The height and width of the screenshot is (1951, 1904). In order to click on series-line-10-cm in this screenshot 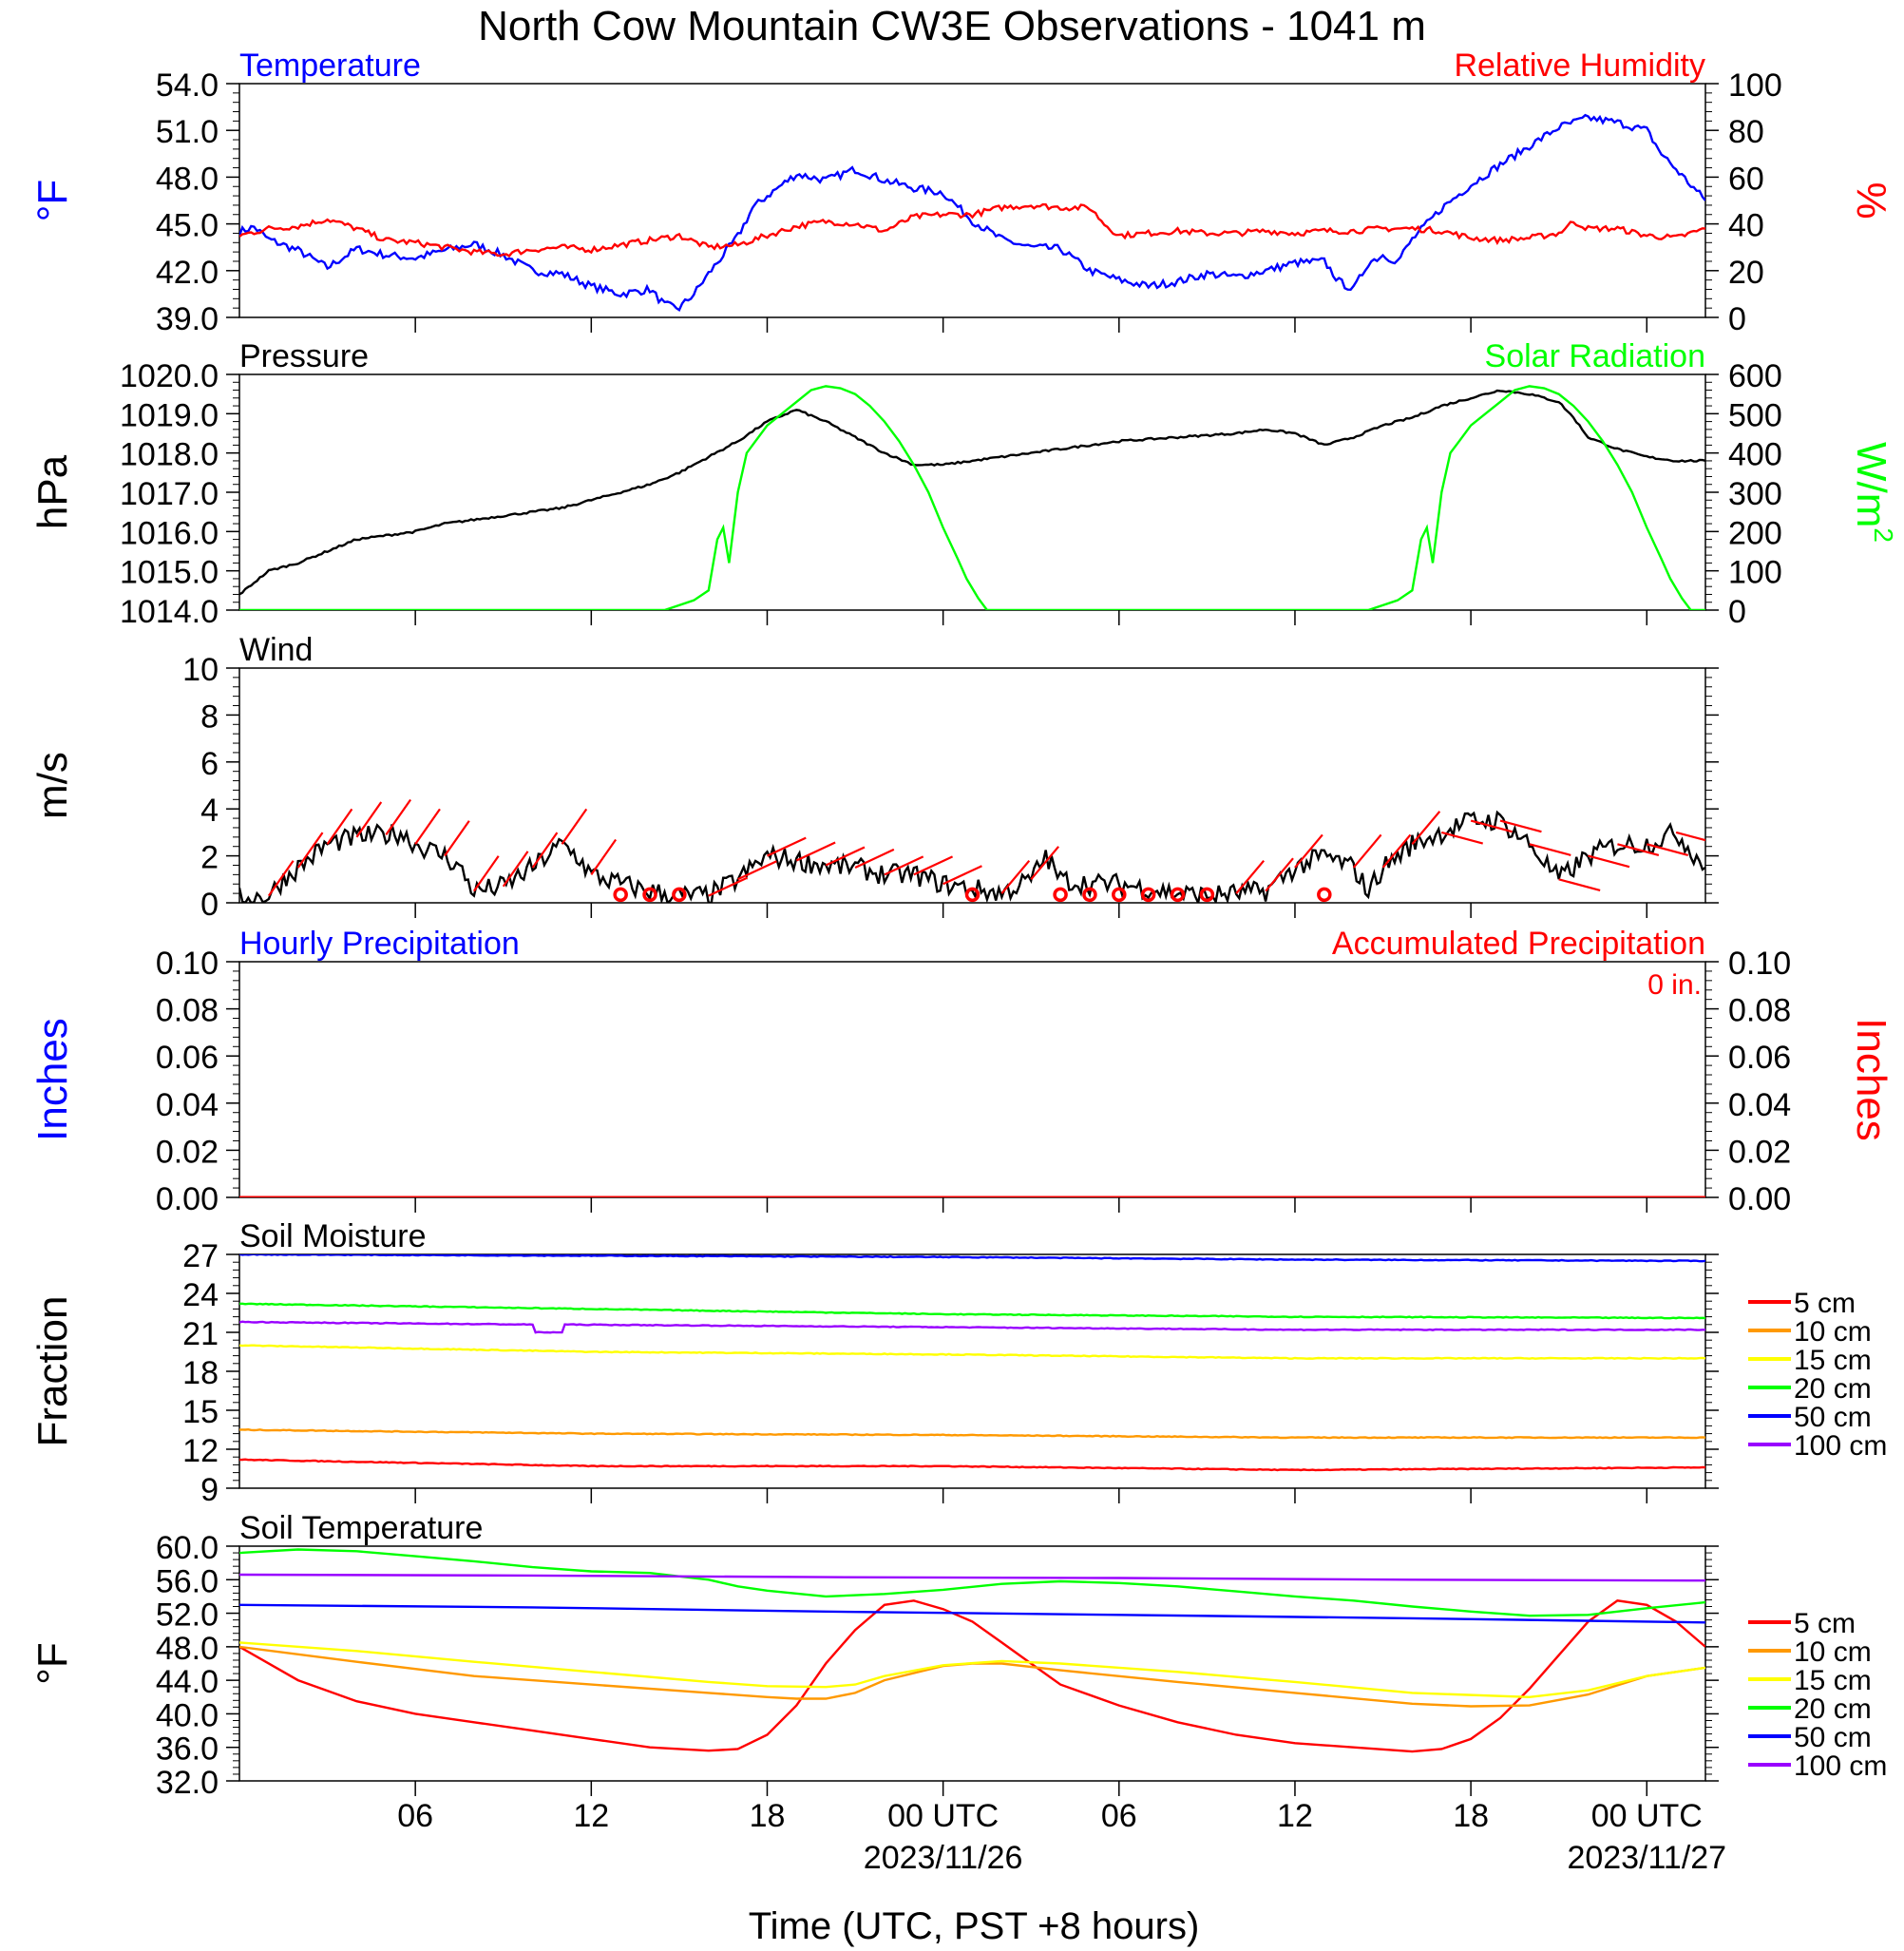, I will do `click(972, 1433)`.